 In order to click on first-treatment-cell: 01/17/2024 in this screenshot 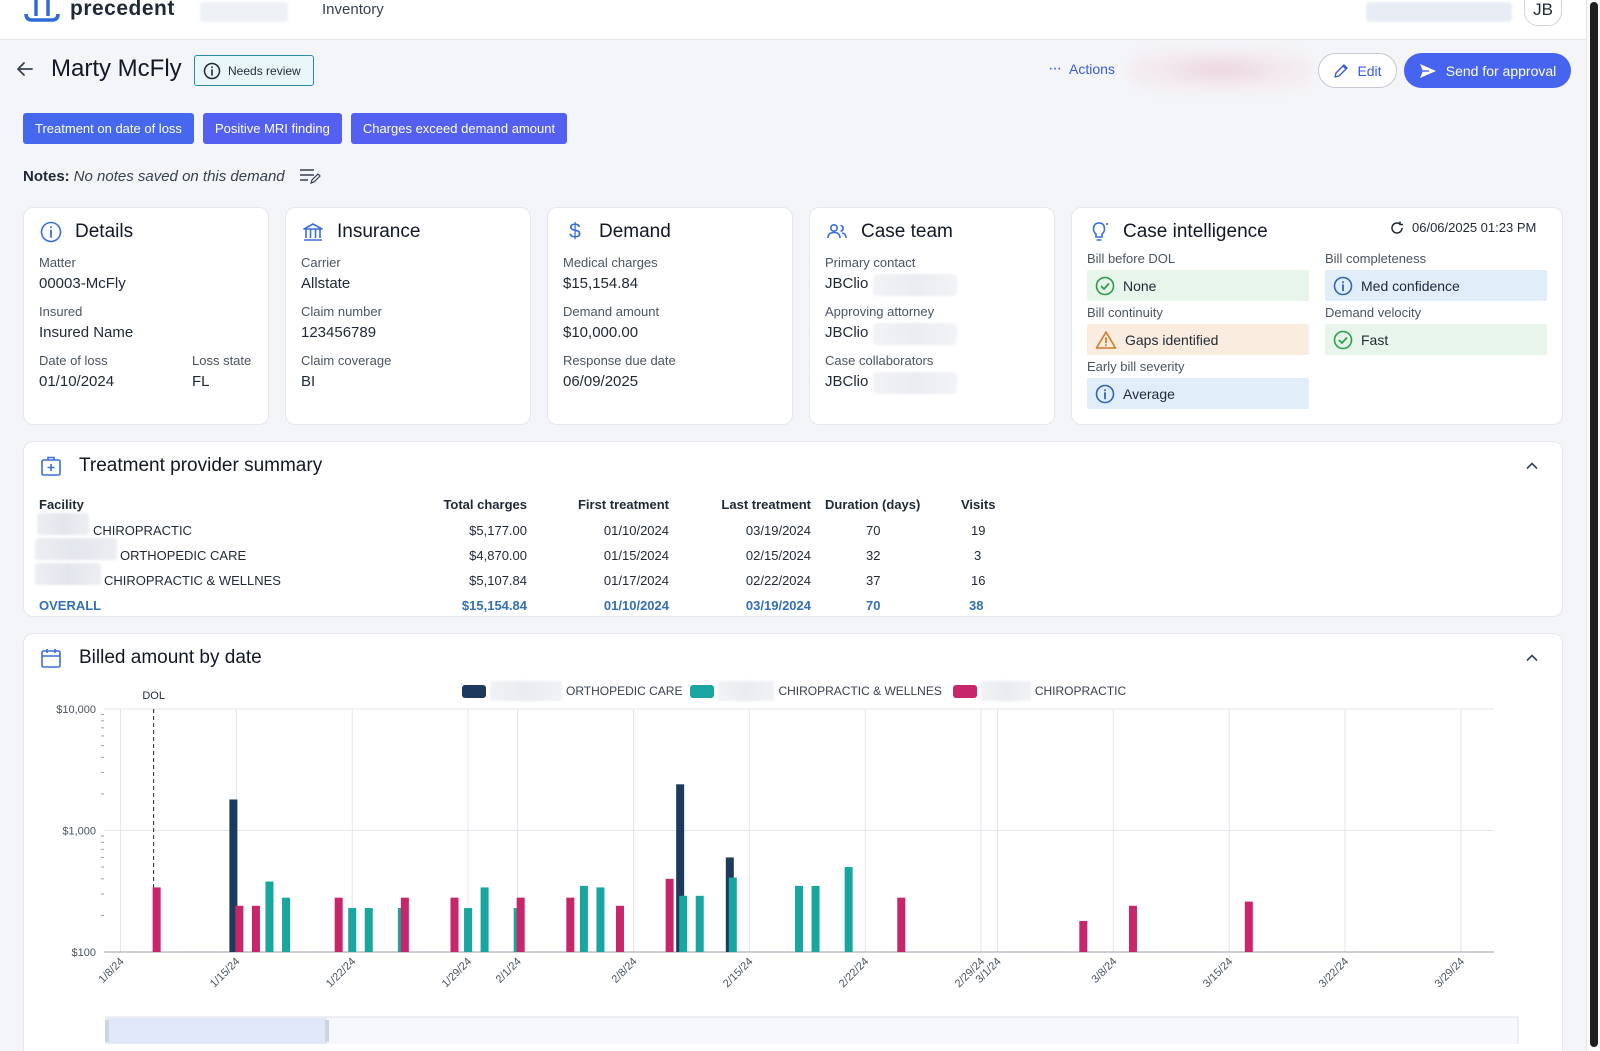, I will do `click(636, 580)`.